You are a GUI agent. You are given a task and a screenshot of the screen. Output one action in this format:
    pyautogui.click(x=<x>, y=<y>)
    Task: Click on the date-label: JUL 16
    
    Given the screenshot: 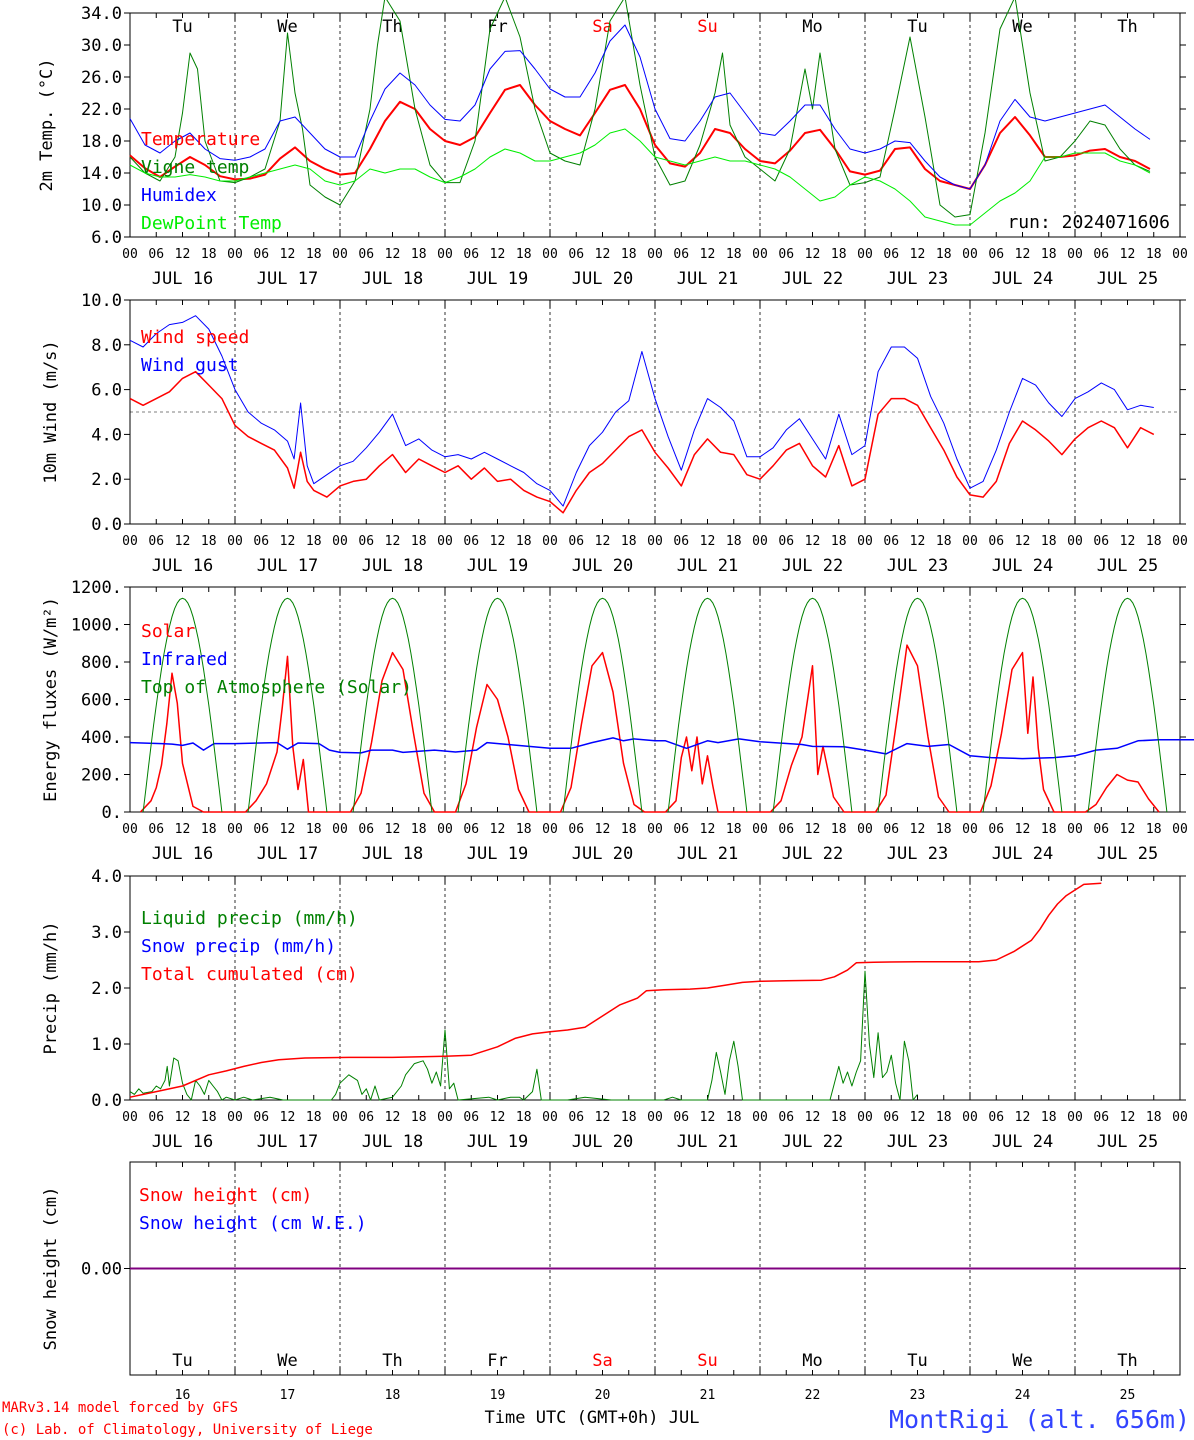 What is the action you would take?
    pyautogui.click(x=182, y=1142)
    